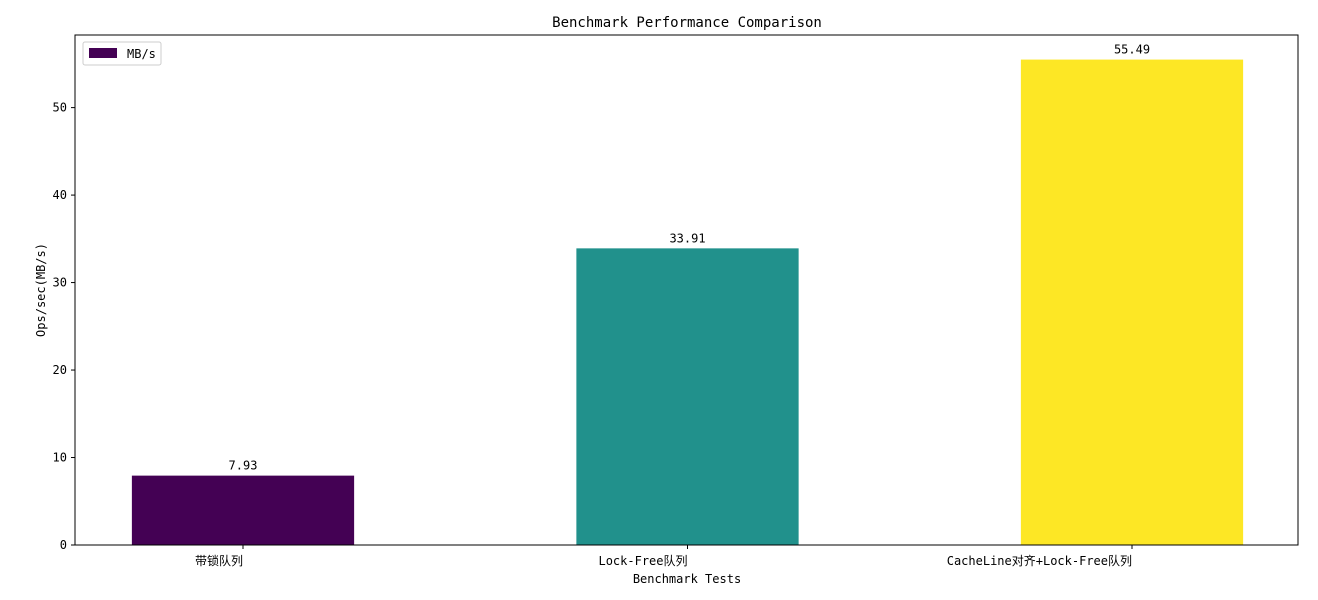 The width and height of the screenshot is (1318, 600). I want to click on legend-label: MB/s, so click(141, 54).